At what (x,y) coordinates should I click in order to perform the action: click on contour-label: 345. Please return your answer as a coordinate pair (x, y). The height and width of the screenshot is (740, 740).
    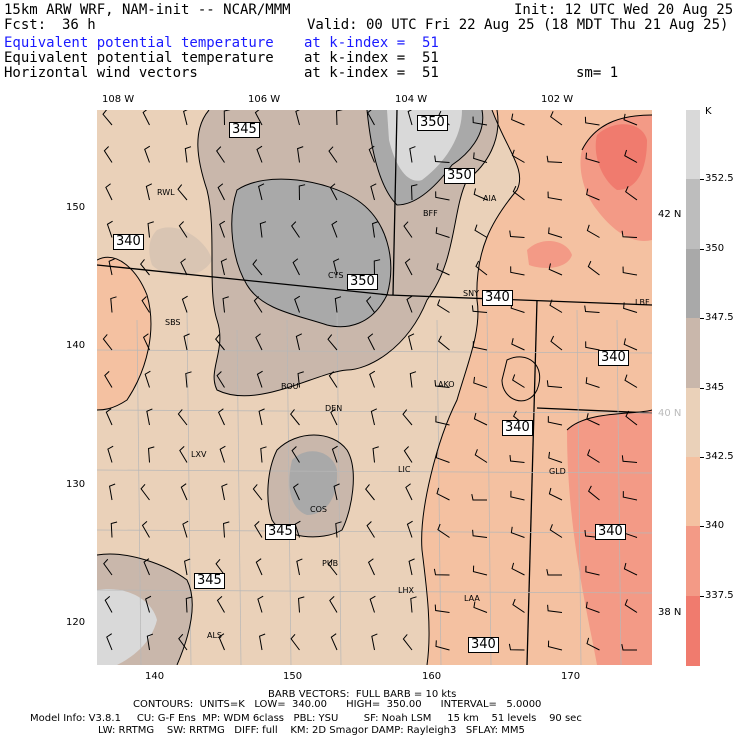
    Looking at the image, I should click on (280, 532).